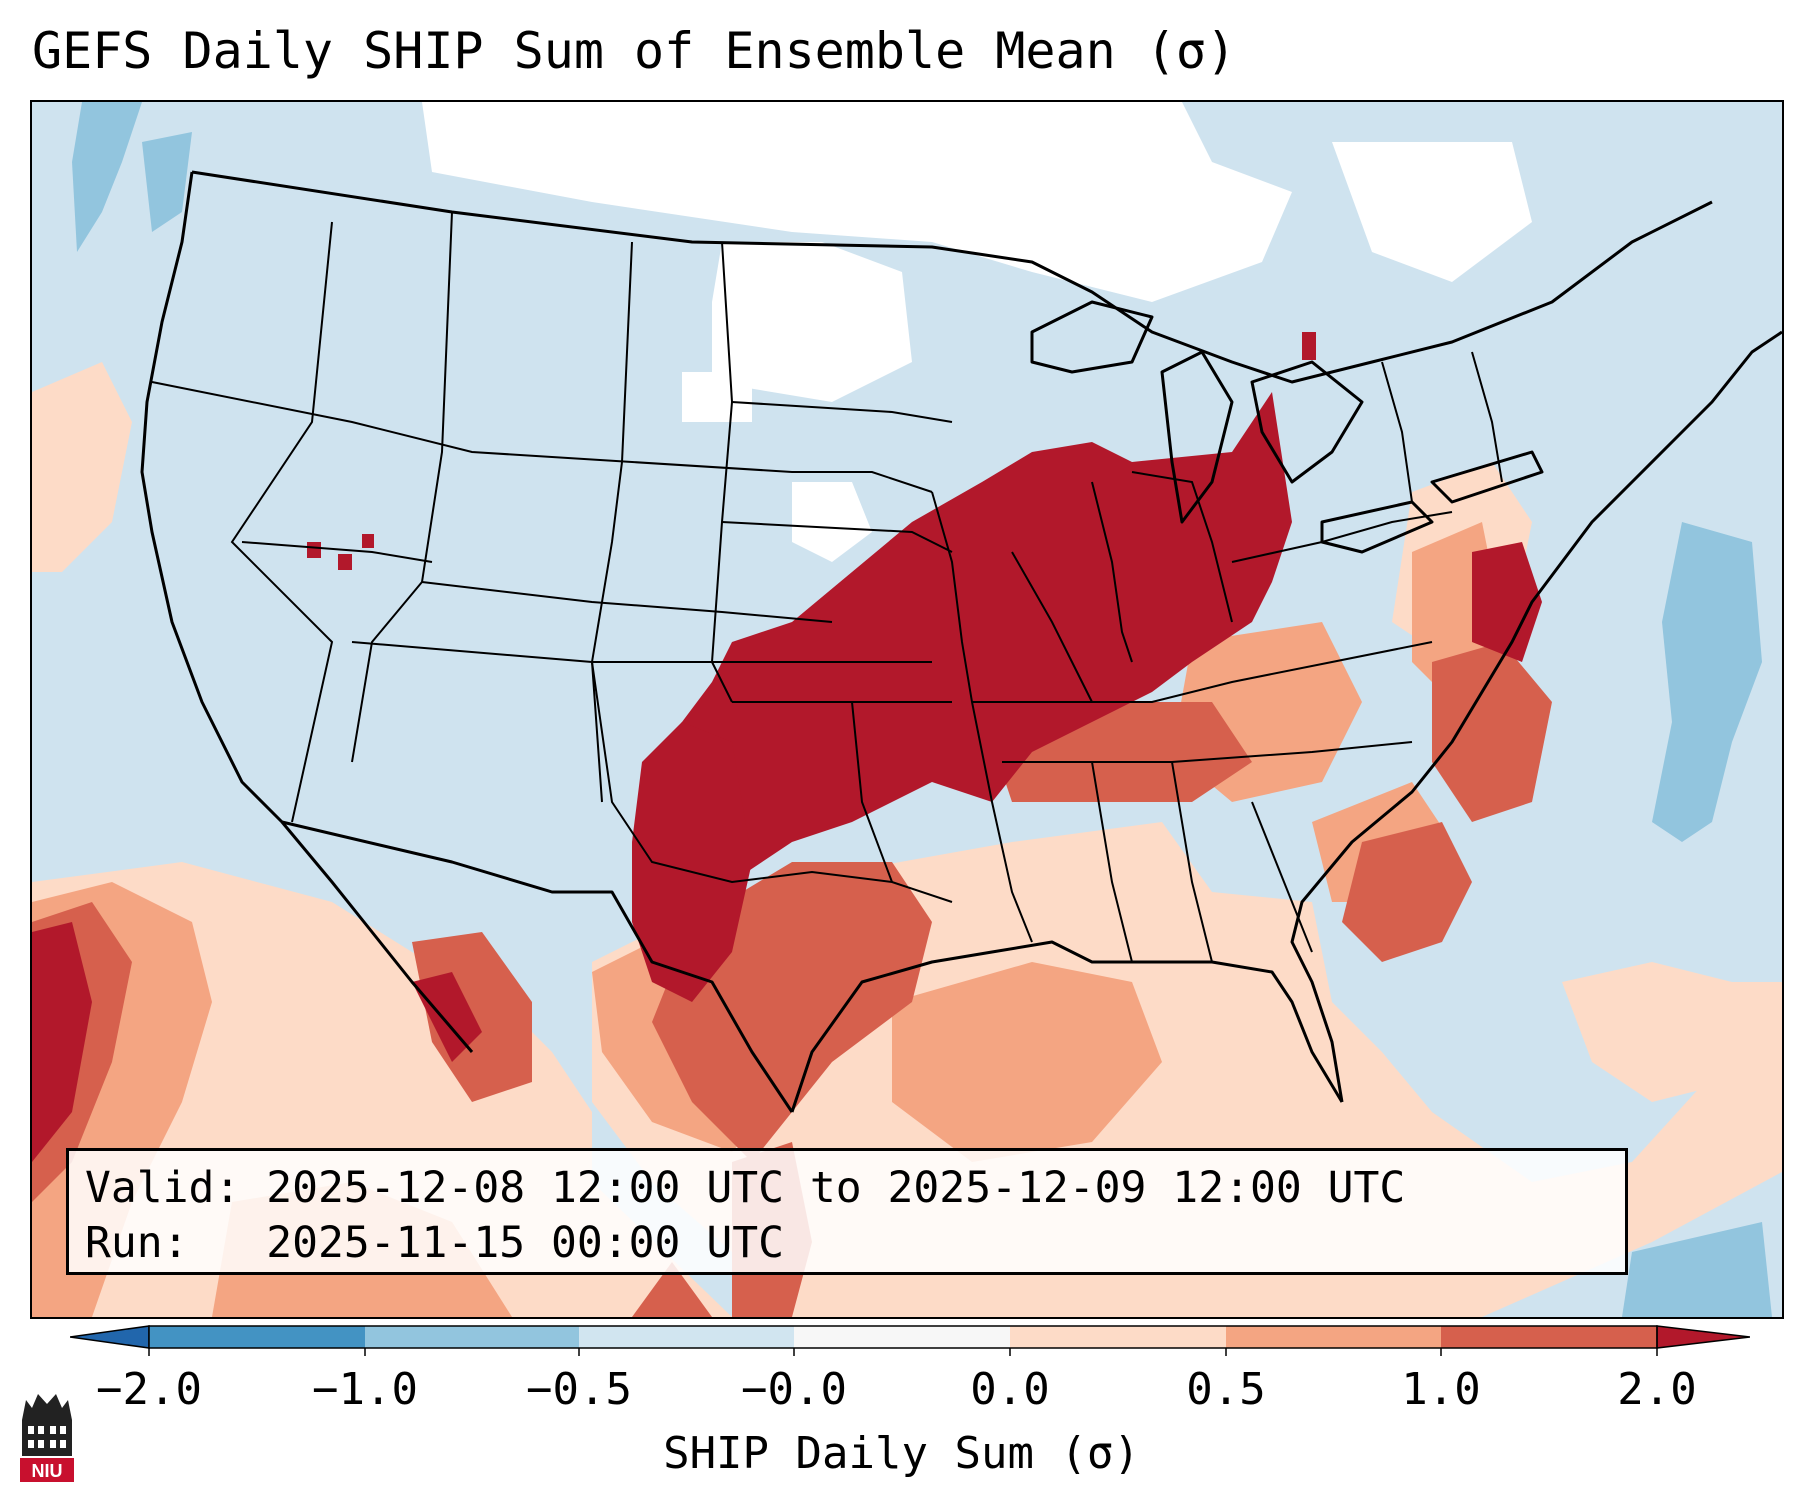 This screenshot has width=1803, height=1506. Describe the element at coordinates (901, 1453) in the screenshot. I see `colorbar-label: SHIP Daily Sum (σ)` at that location.